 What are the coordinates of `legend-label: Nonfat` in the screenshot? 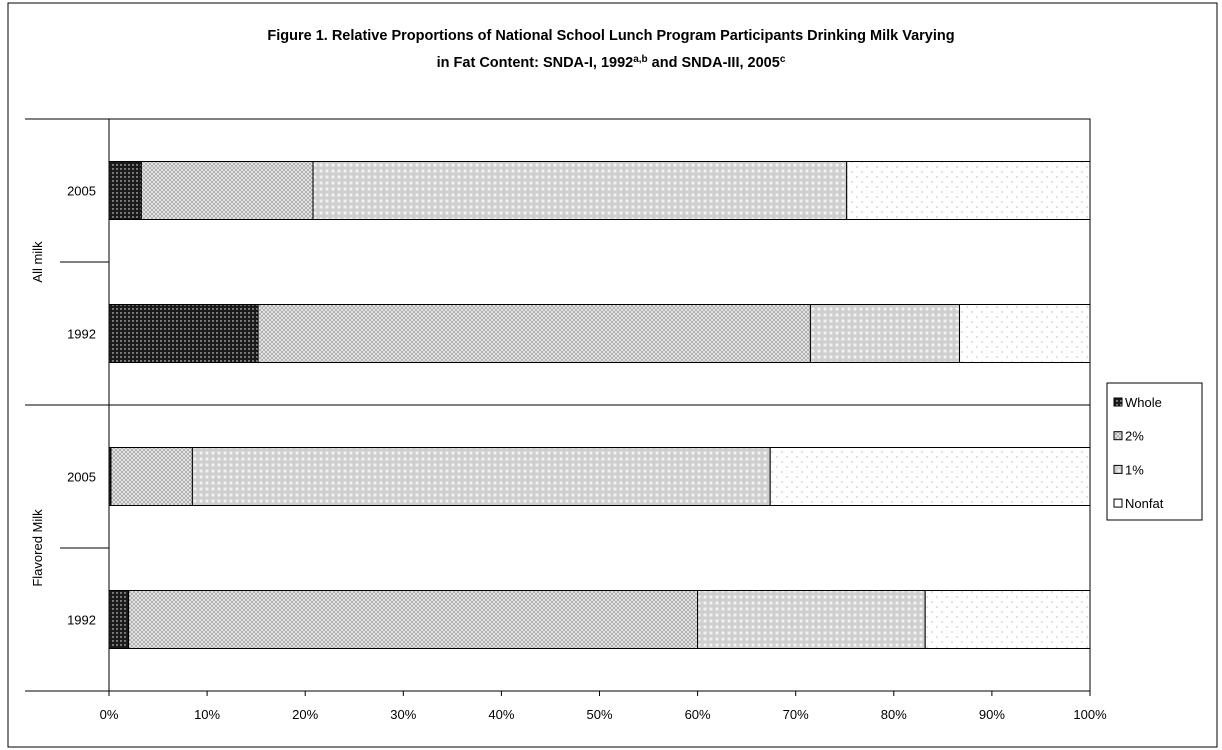 It's located at (1144, 503).